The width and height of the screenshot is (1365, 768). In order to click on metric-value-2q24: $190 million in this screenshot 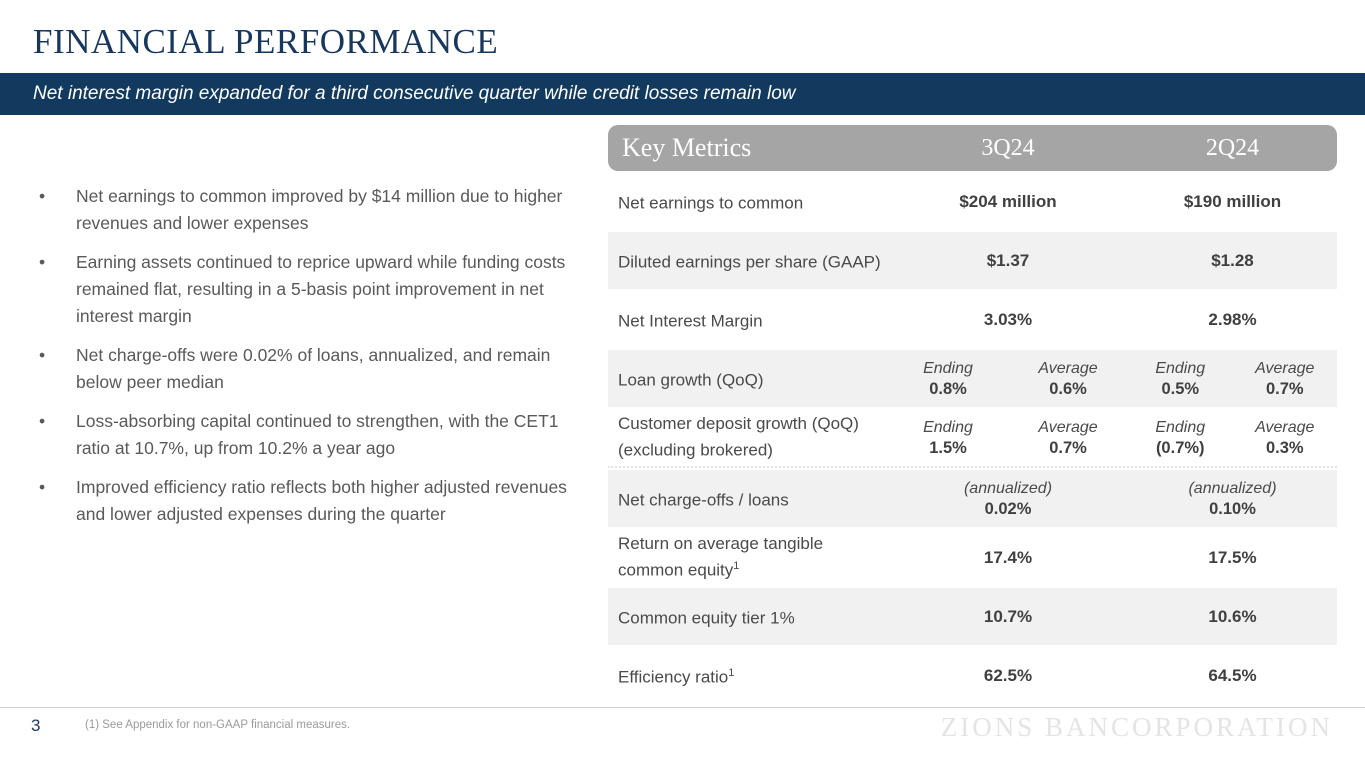, I will do `click(1232, 201)`.